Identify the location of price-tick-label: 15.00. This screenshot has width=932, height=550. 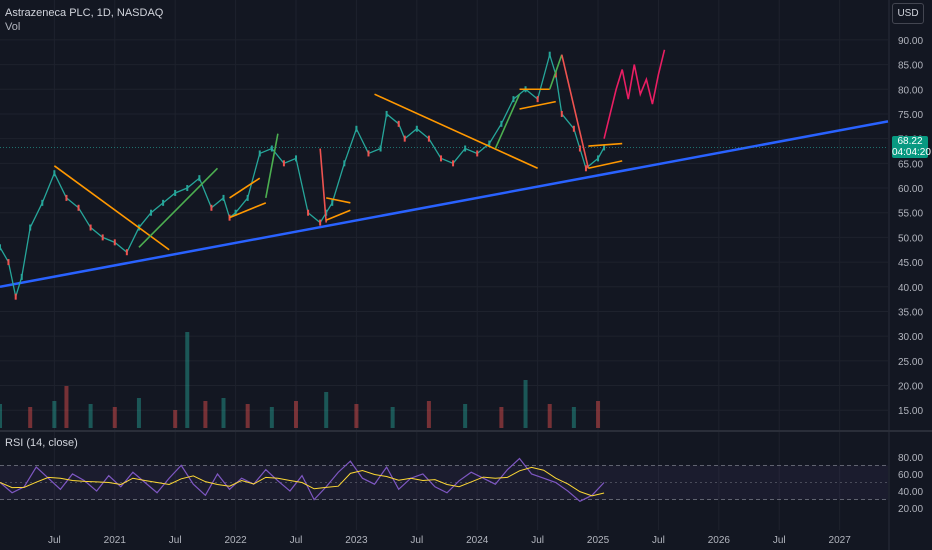
(910, 411).